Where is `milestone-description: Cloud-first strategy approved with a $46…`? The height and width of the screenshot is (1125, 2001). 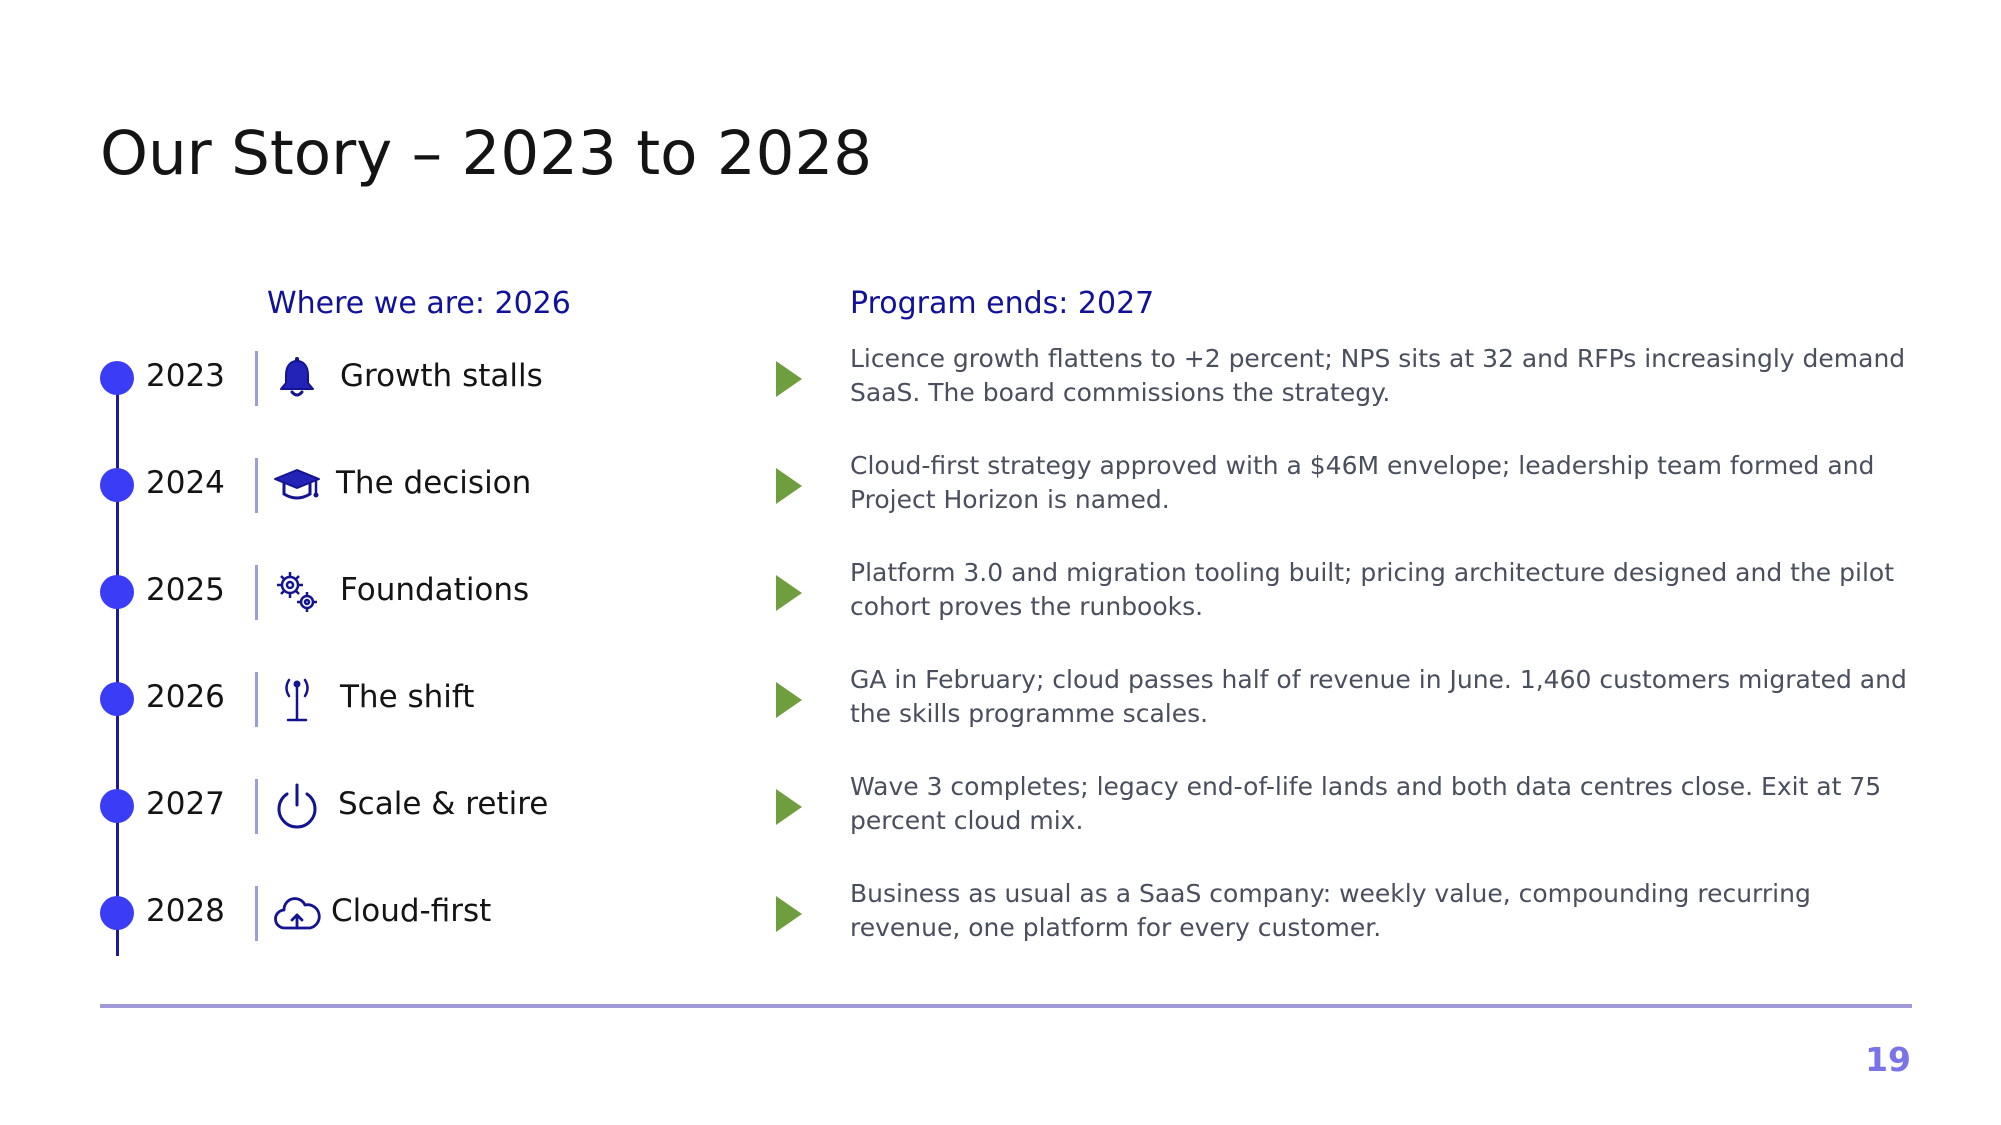 milestone-description: Cloud-first strategy approved with a $46… is located at coordinates (1362, 482).